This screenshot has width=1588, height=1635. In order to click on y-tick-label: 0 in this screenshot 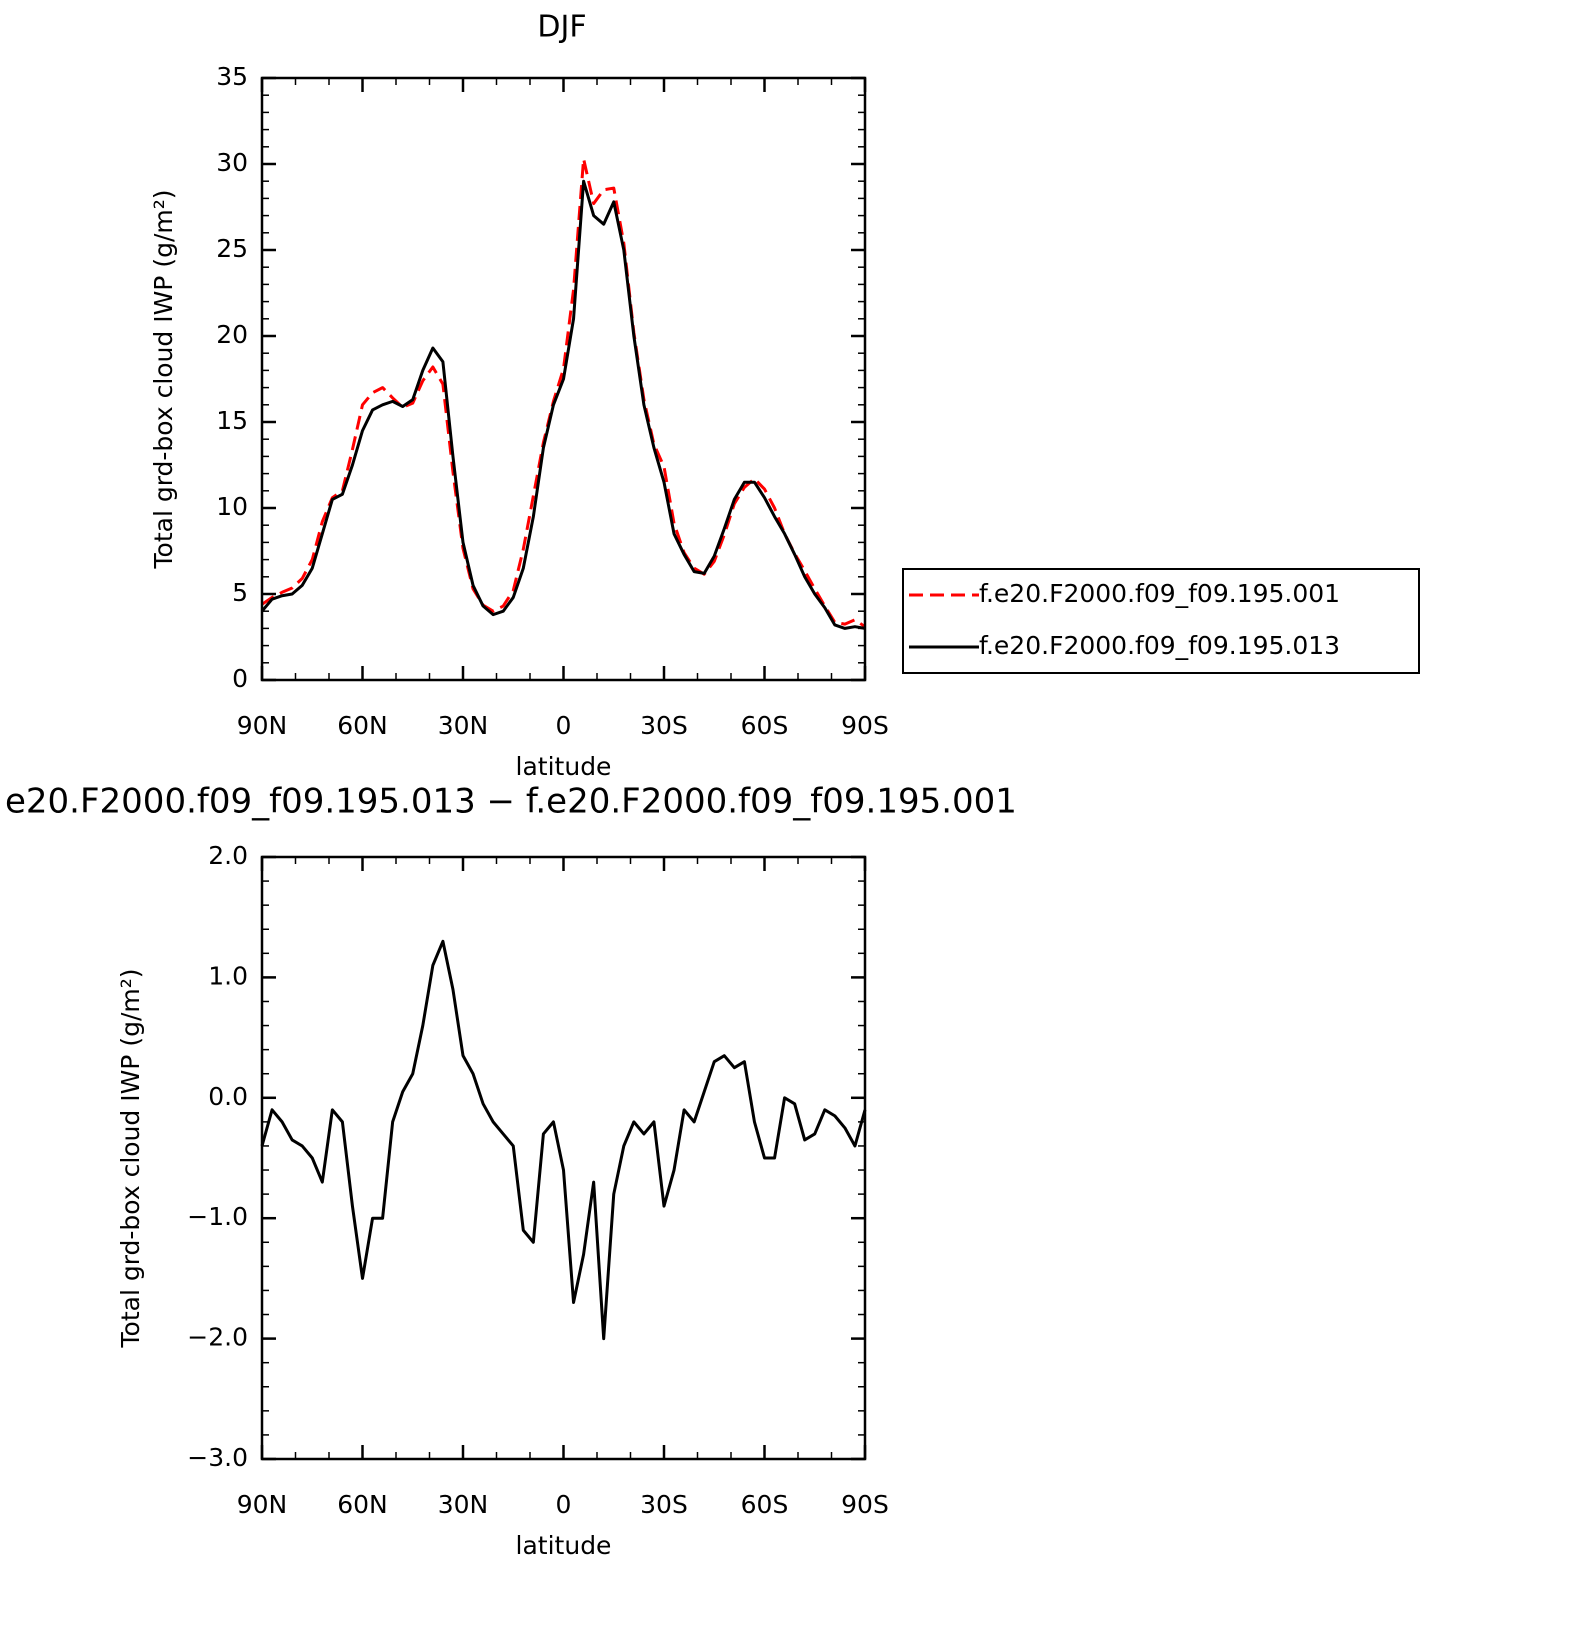, I will do `click(240, 678)`.